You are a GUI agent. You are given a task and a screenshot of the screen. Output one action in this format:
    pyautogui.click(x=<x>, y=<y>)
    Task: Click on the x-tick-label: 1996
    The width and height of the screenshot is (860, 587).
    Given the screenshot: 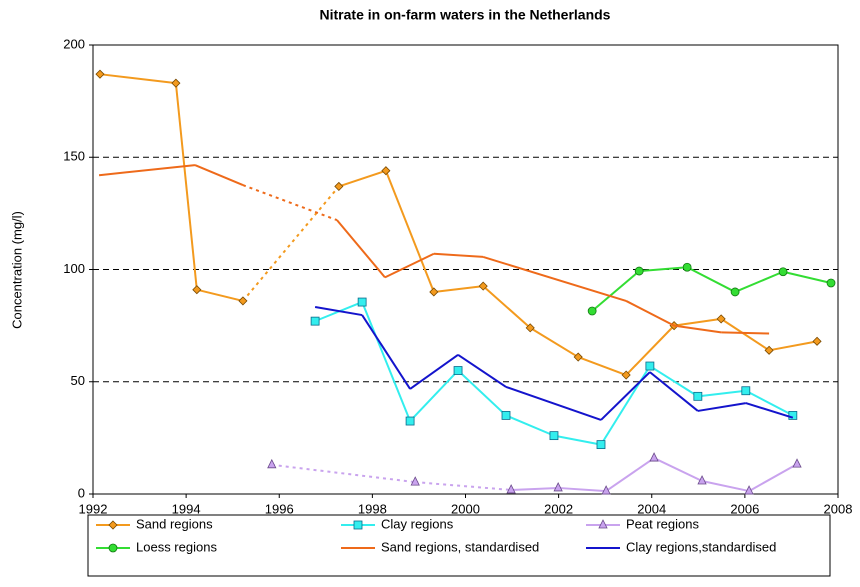 What is the action you would take?
    pyautogui.click(x=279, y=508)
    